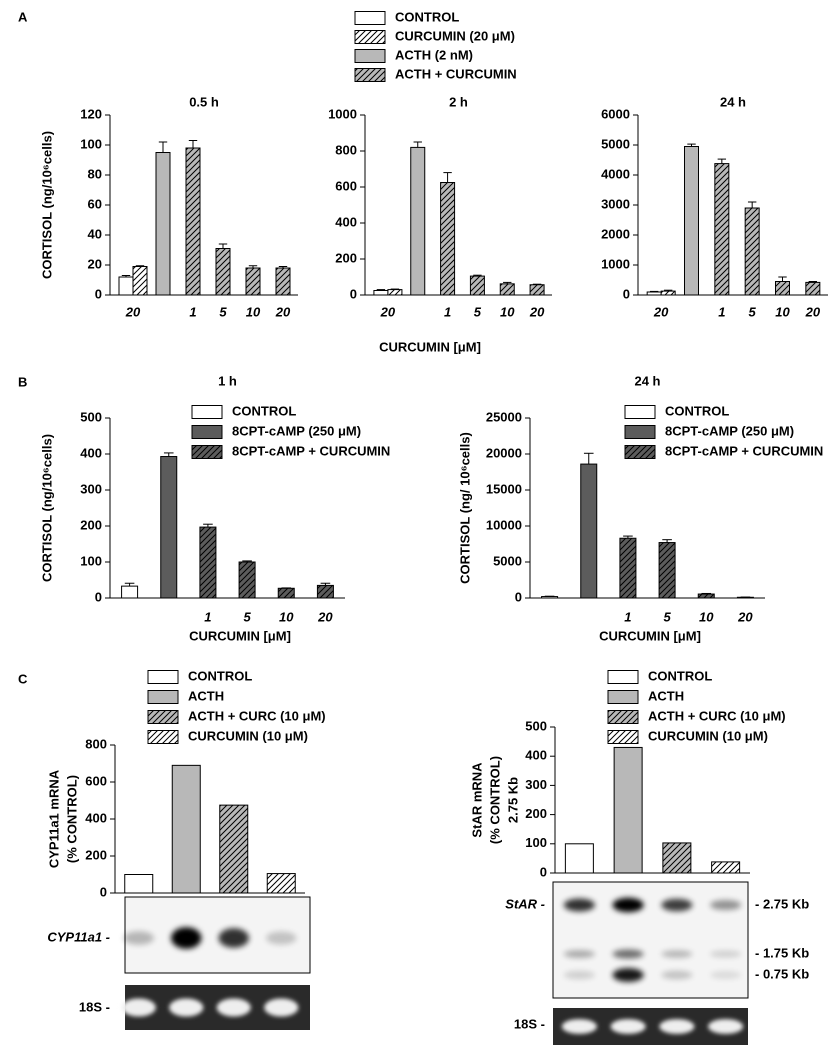 The image size is (840, 1050). Describe the element at coordinates (264, 410) in the screenshot. I see `legend-label: CONTROL` at that location.